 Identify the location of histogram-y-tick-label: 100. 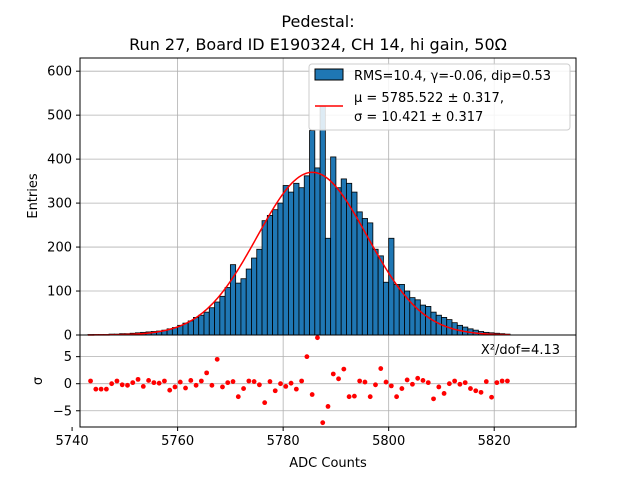
(59, 292).